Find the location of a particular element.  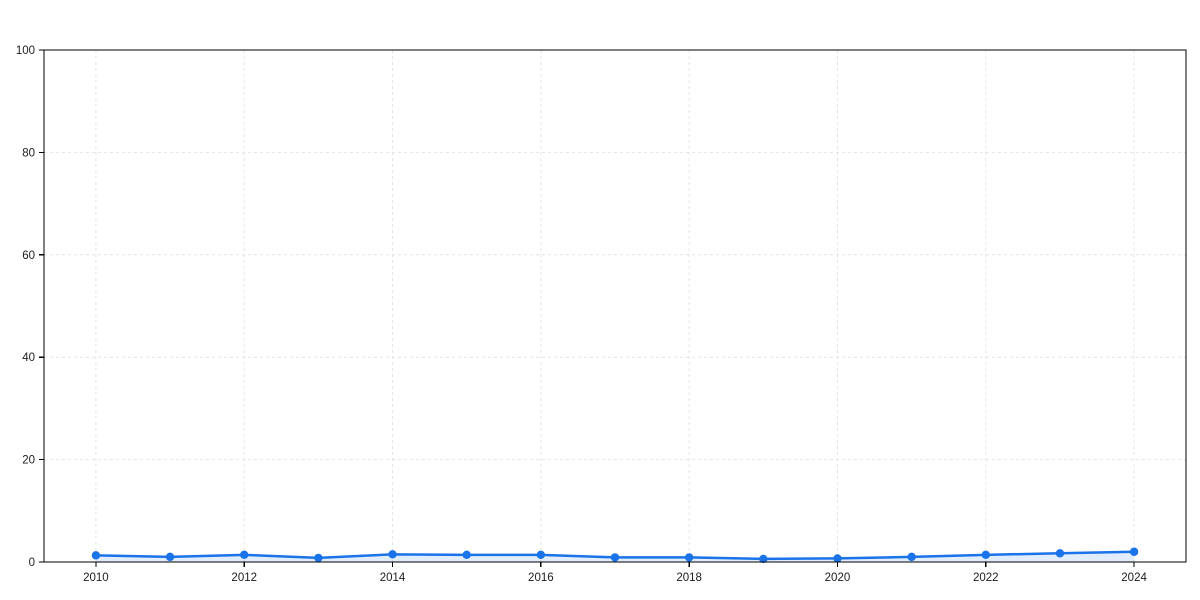

series-area-fill is located at coordinates (615, 556).